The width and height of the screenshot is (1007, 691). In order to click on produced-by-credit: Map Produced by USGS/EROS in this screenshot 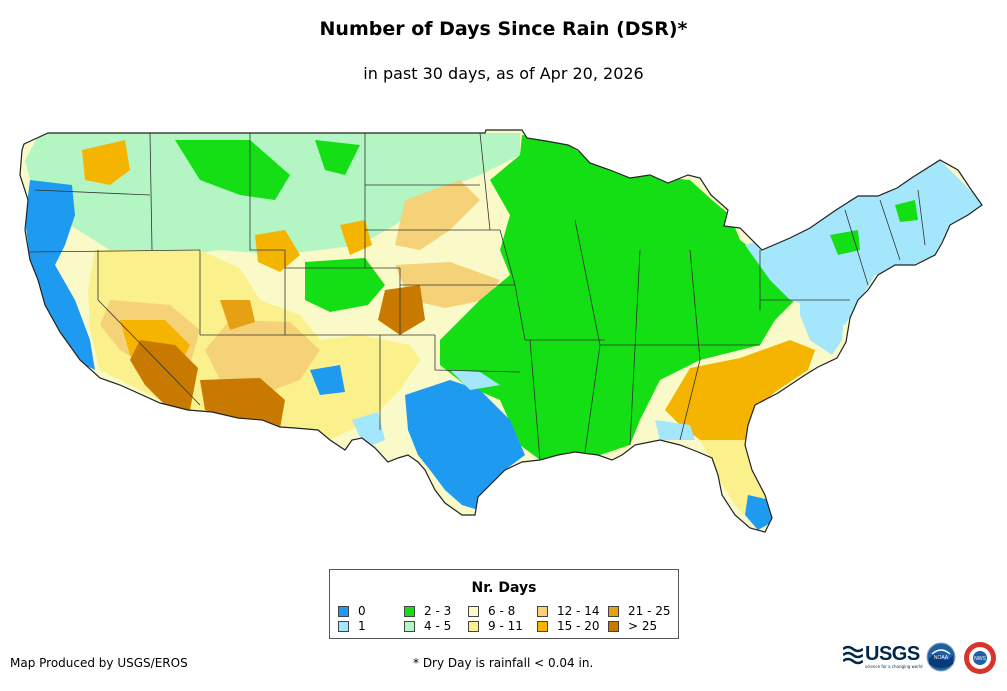, I will do `click(99, 663)`.